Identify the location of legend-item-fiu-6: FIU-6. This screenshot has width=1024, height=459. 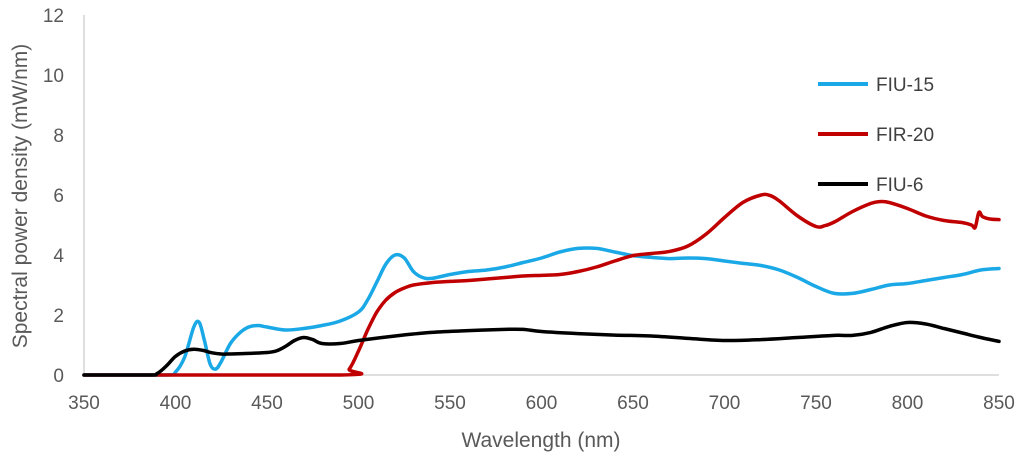
(871, 185).